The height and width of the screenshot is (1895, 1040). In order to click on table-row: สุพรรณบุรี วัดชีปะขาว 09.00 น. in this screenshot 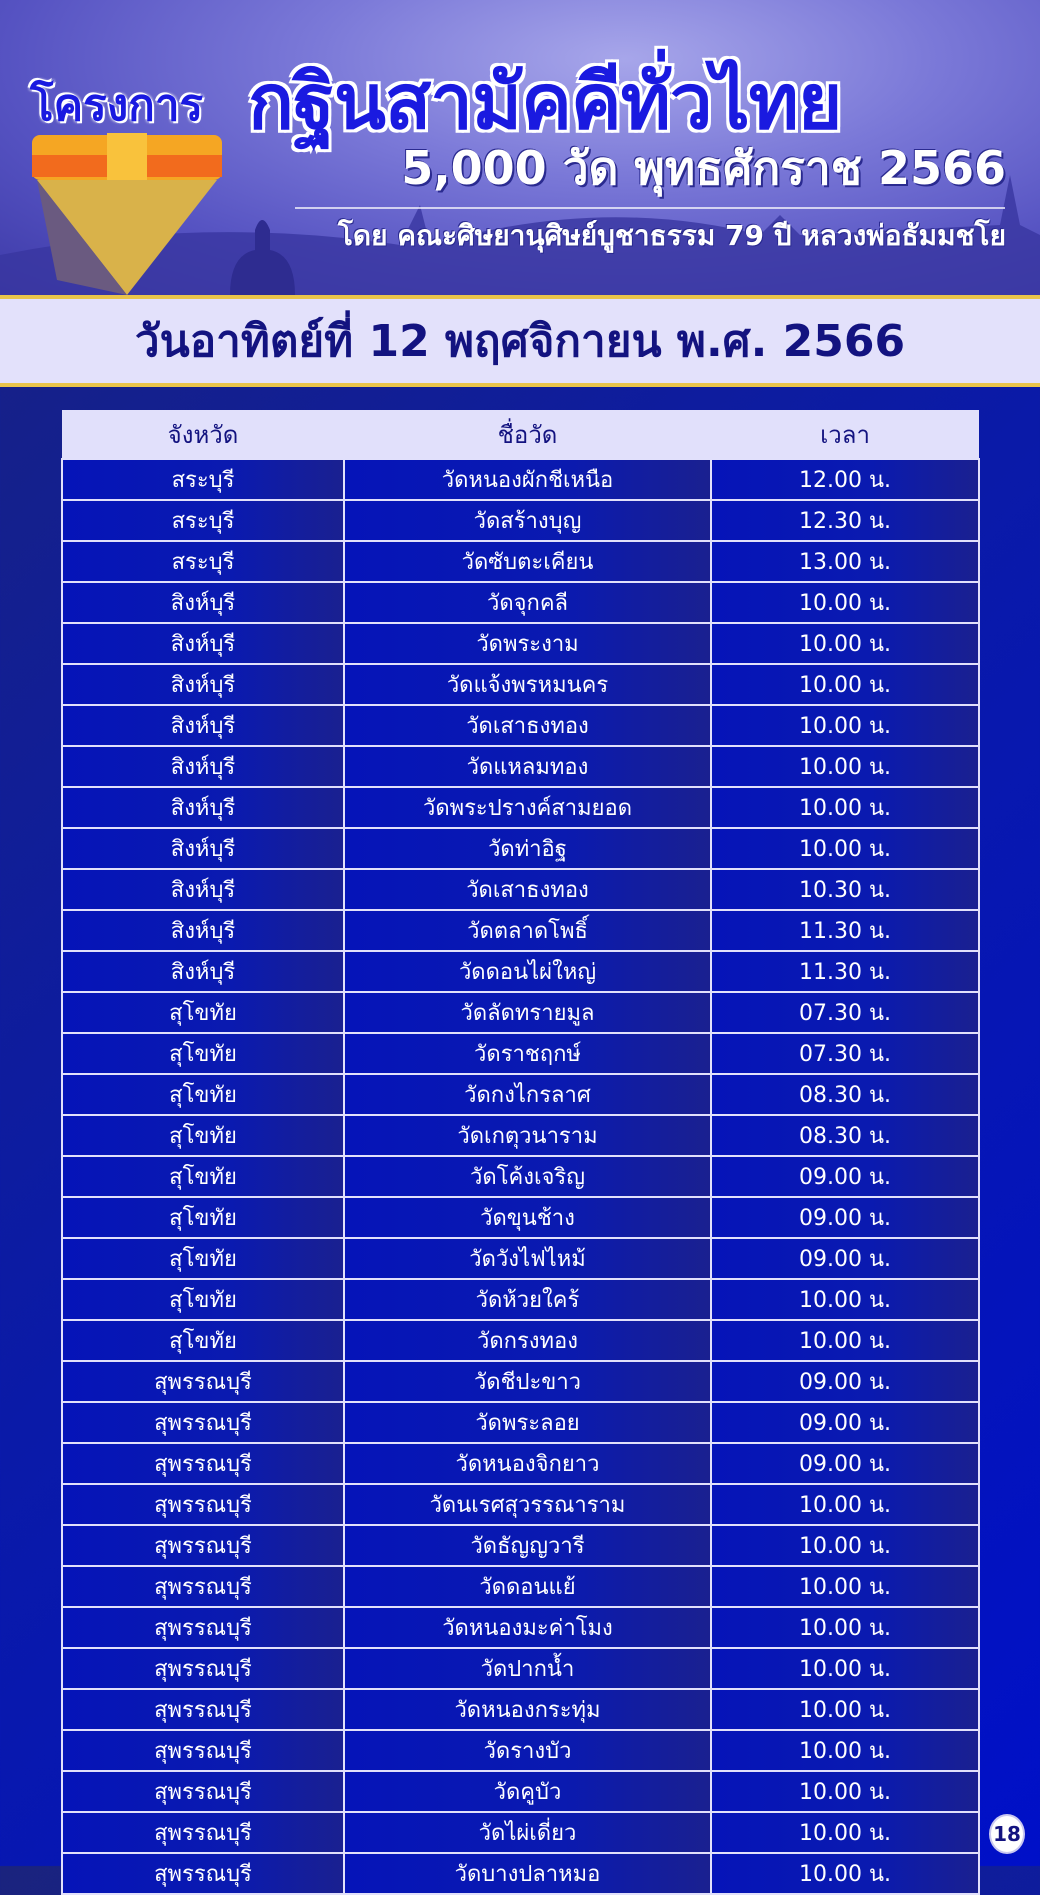, I will do `click(520, 1381)`.